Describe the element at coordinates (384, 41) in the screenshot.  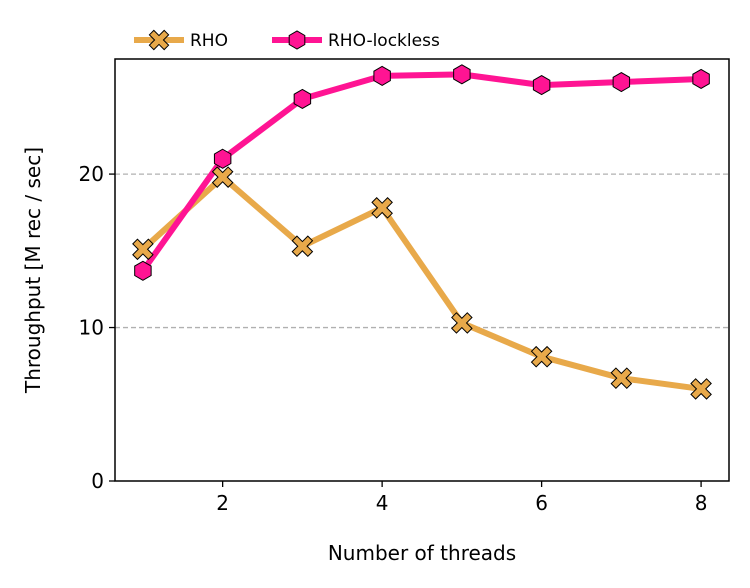
I see `legend-label-rho-lockless: RHO-lockless` at that location.